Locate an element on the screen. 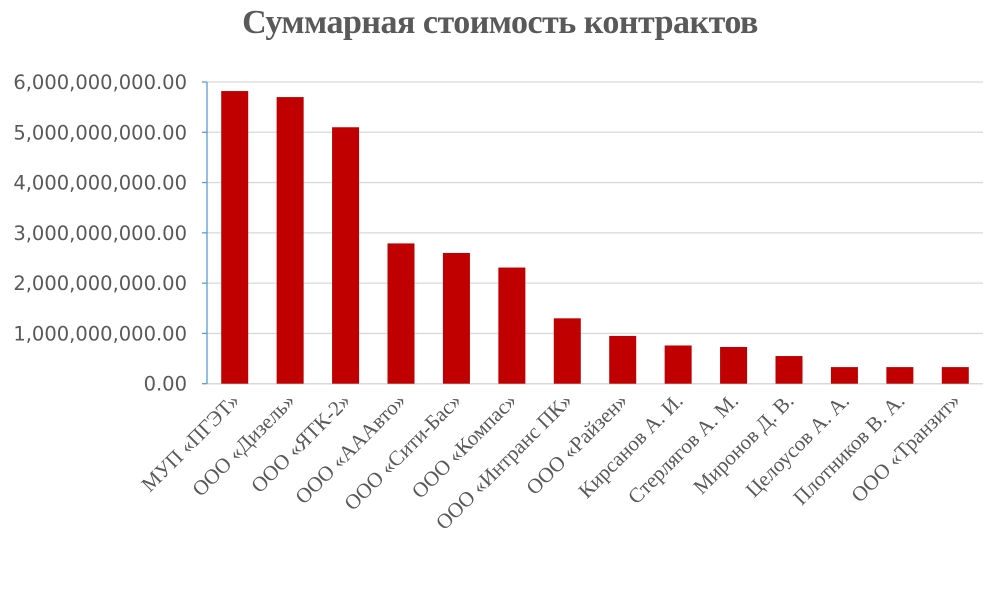  y-tick-label: 1,000,000,000.00 is located at coordinates (100, 333).